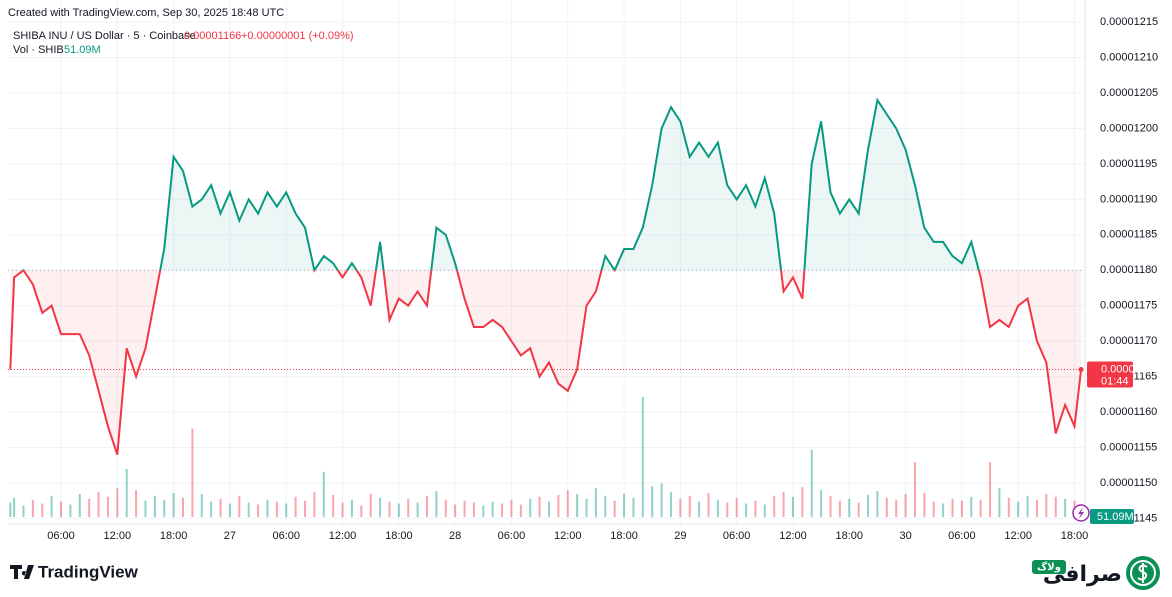 This screenshot has width=1172, height=597. Describe the element at coordinates (22, 572) in the screenshot. I see `logo-icon` at that location.